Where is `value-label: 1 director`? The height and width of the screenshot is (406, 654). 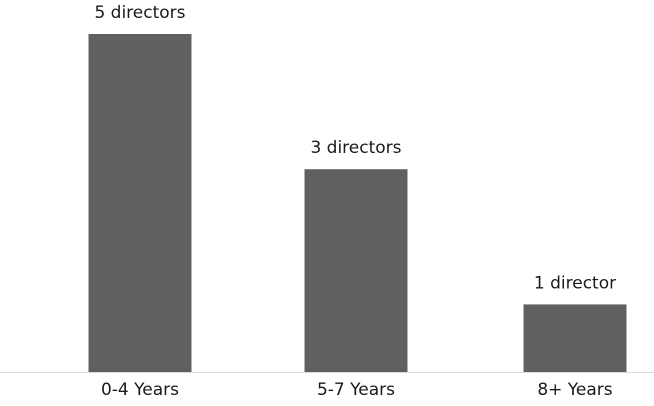 value-label: 1 director is located at coordinates (575, 283).